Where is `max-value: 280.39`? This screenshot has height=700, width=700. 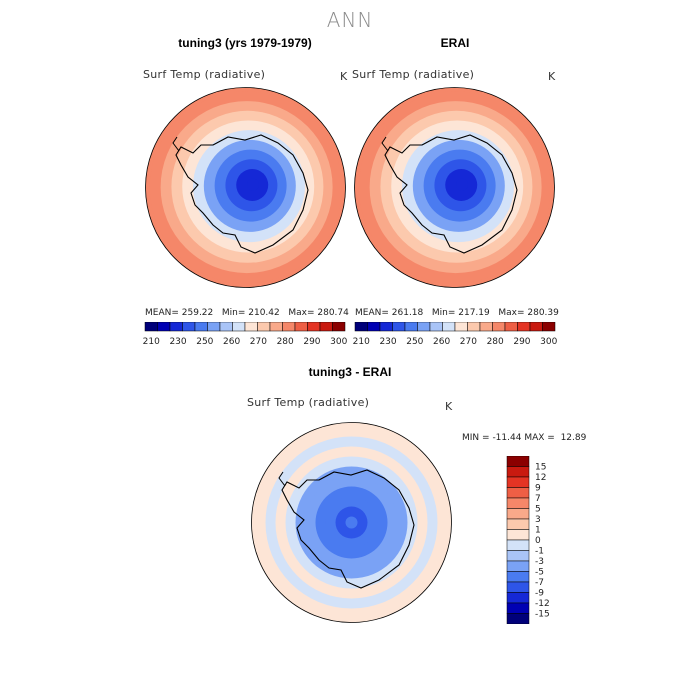 max-value: 280.39 is located at coordinates (543, 313).